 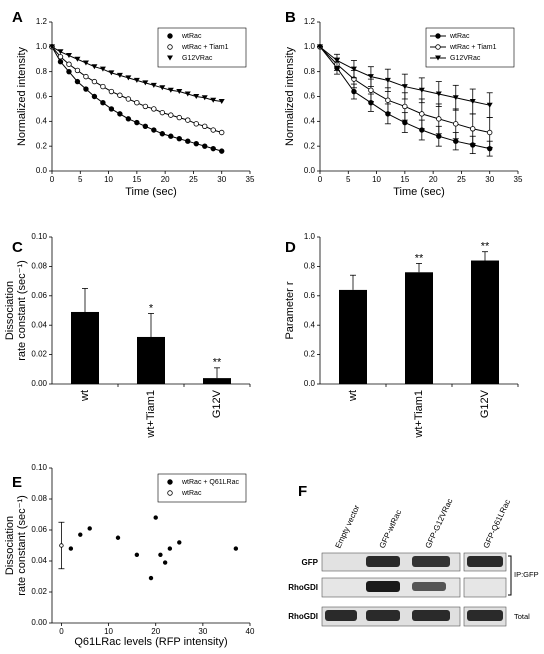 What do you see at coordinates (39, 266) in the screenshot?
I see `y-tick-label: 0.08` at bounding box center [39, 266].